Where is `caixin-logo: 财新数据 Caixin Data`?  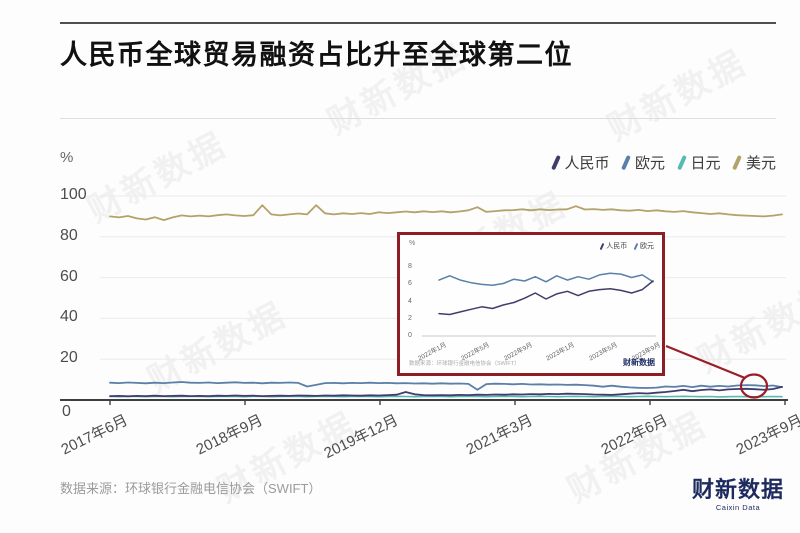 caixin-logo: 财新数据 Caixin Data is located at coordinates (738, 495).